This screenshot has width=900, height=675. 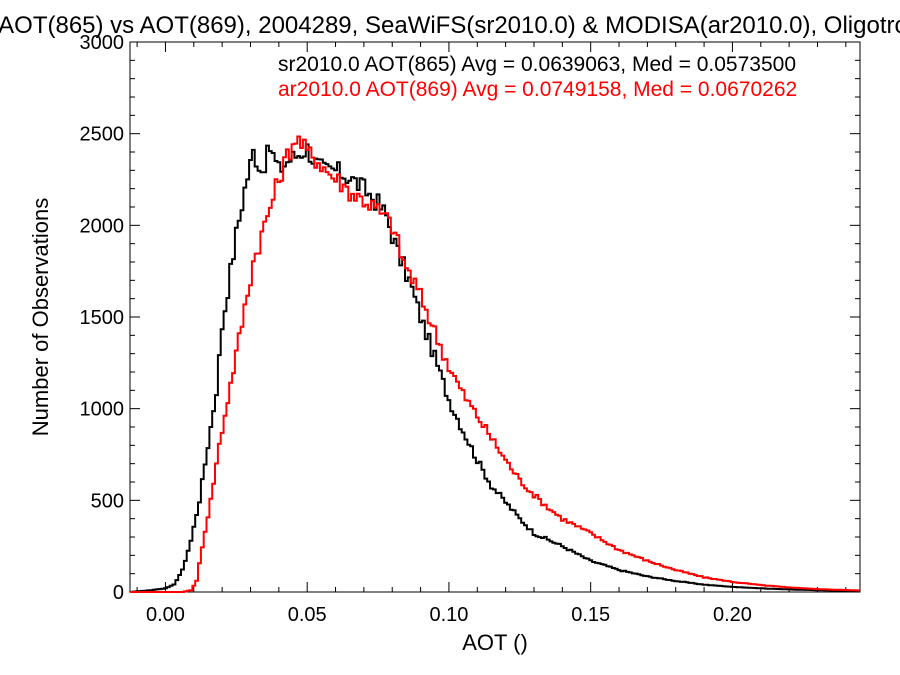 I want to click on y-tick-label: 3000, so click(x=102, y=43).